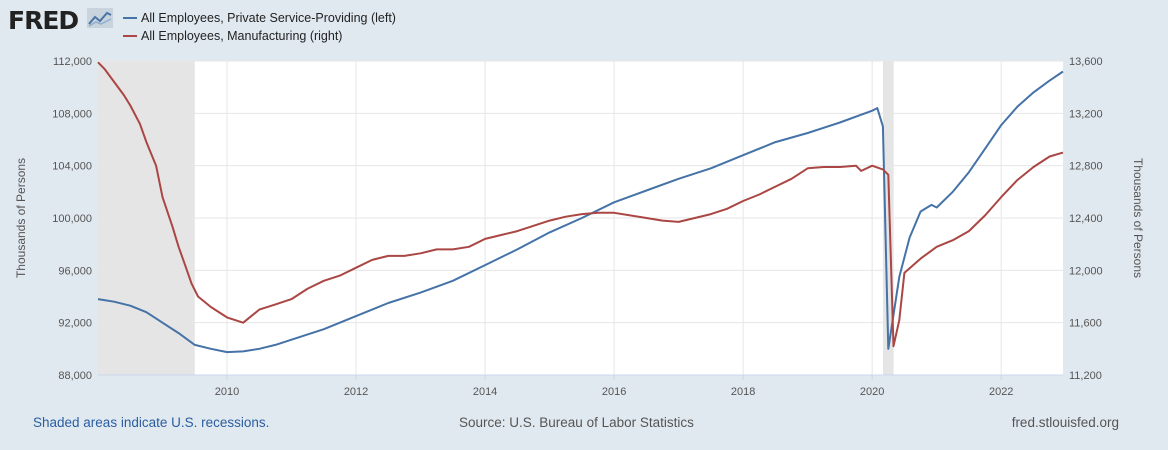 Image resolution: width=1168 pixels, height=450 pixels. Describe the element at coordinates (72, 219) in the screenshot. I see `y-left-tick-label: 100,000` at that location.